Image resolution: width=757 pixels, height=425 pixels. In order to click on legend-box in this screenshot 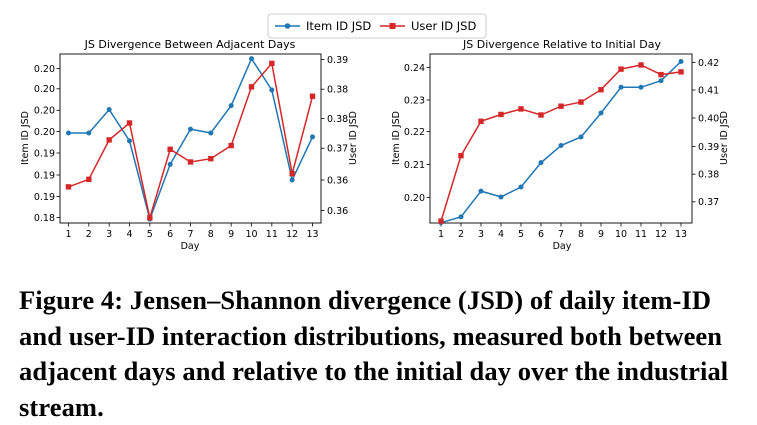, I will do `click(377, 26)`.